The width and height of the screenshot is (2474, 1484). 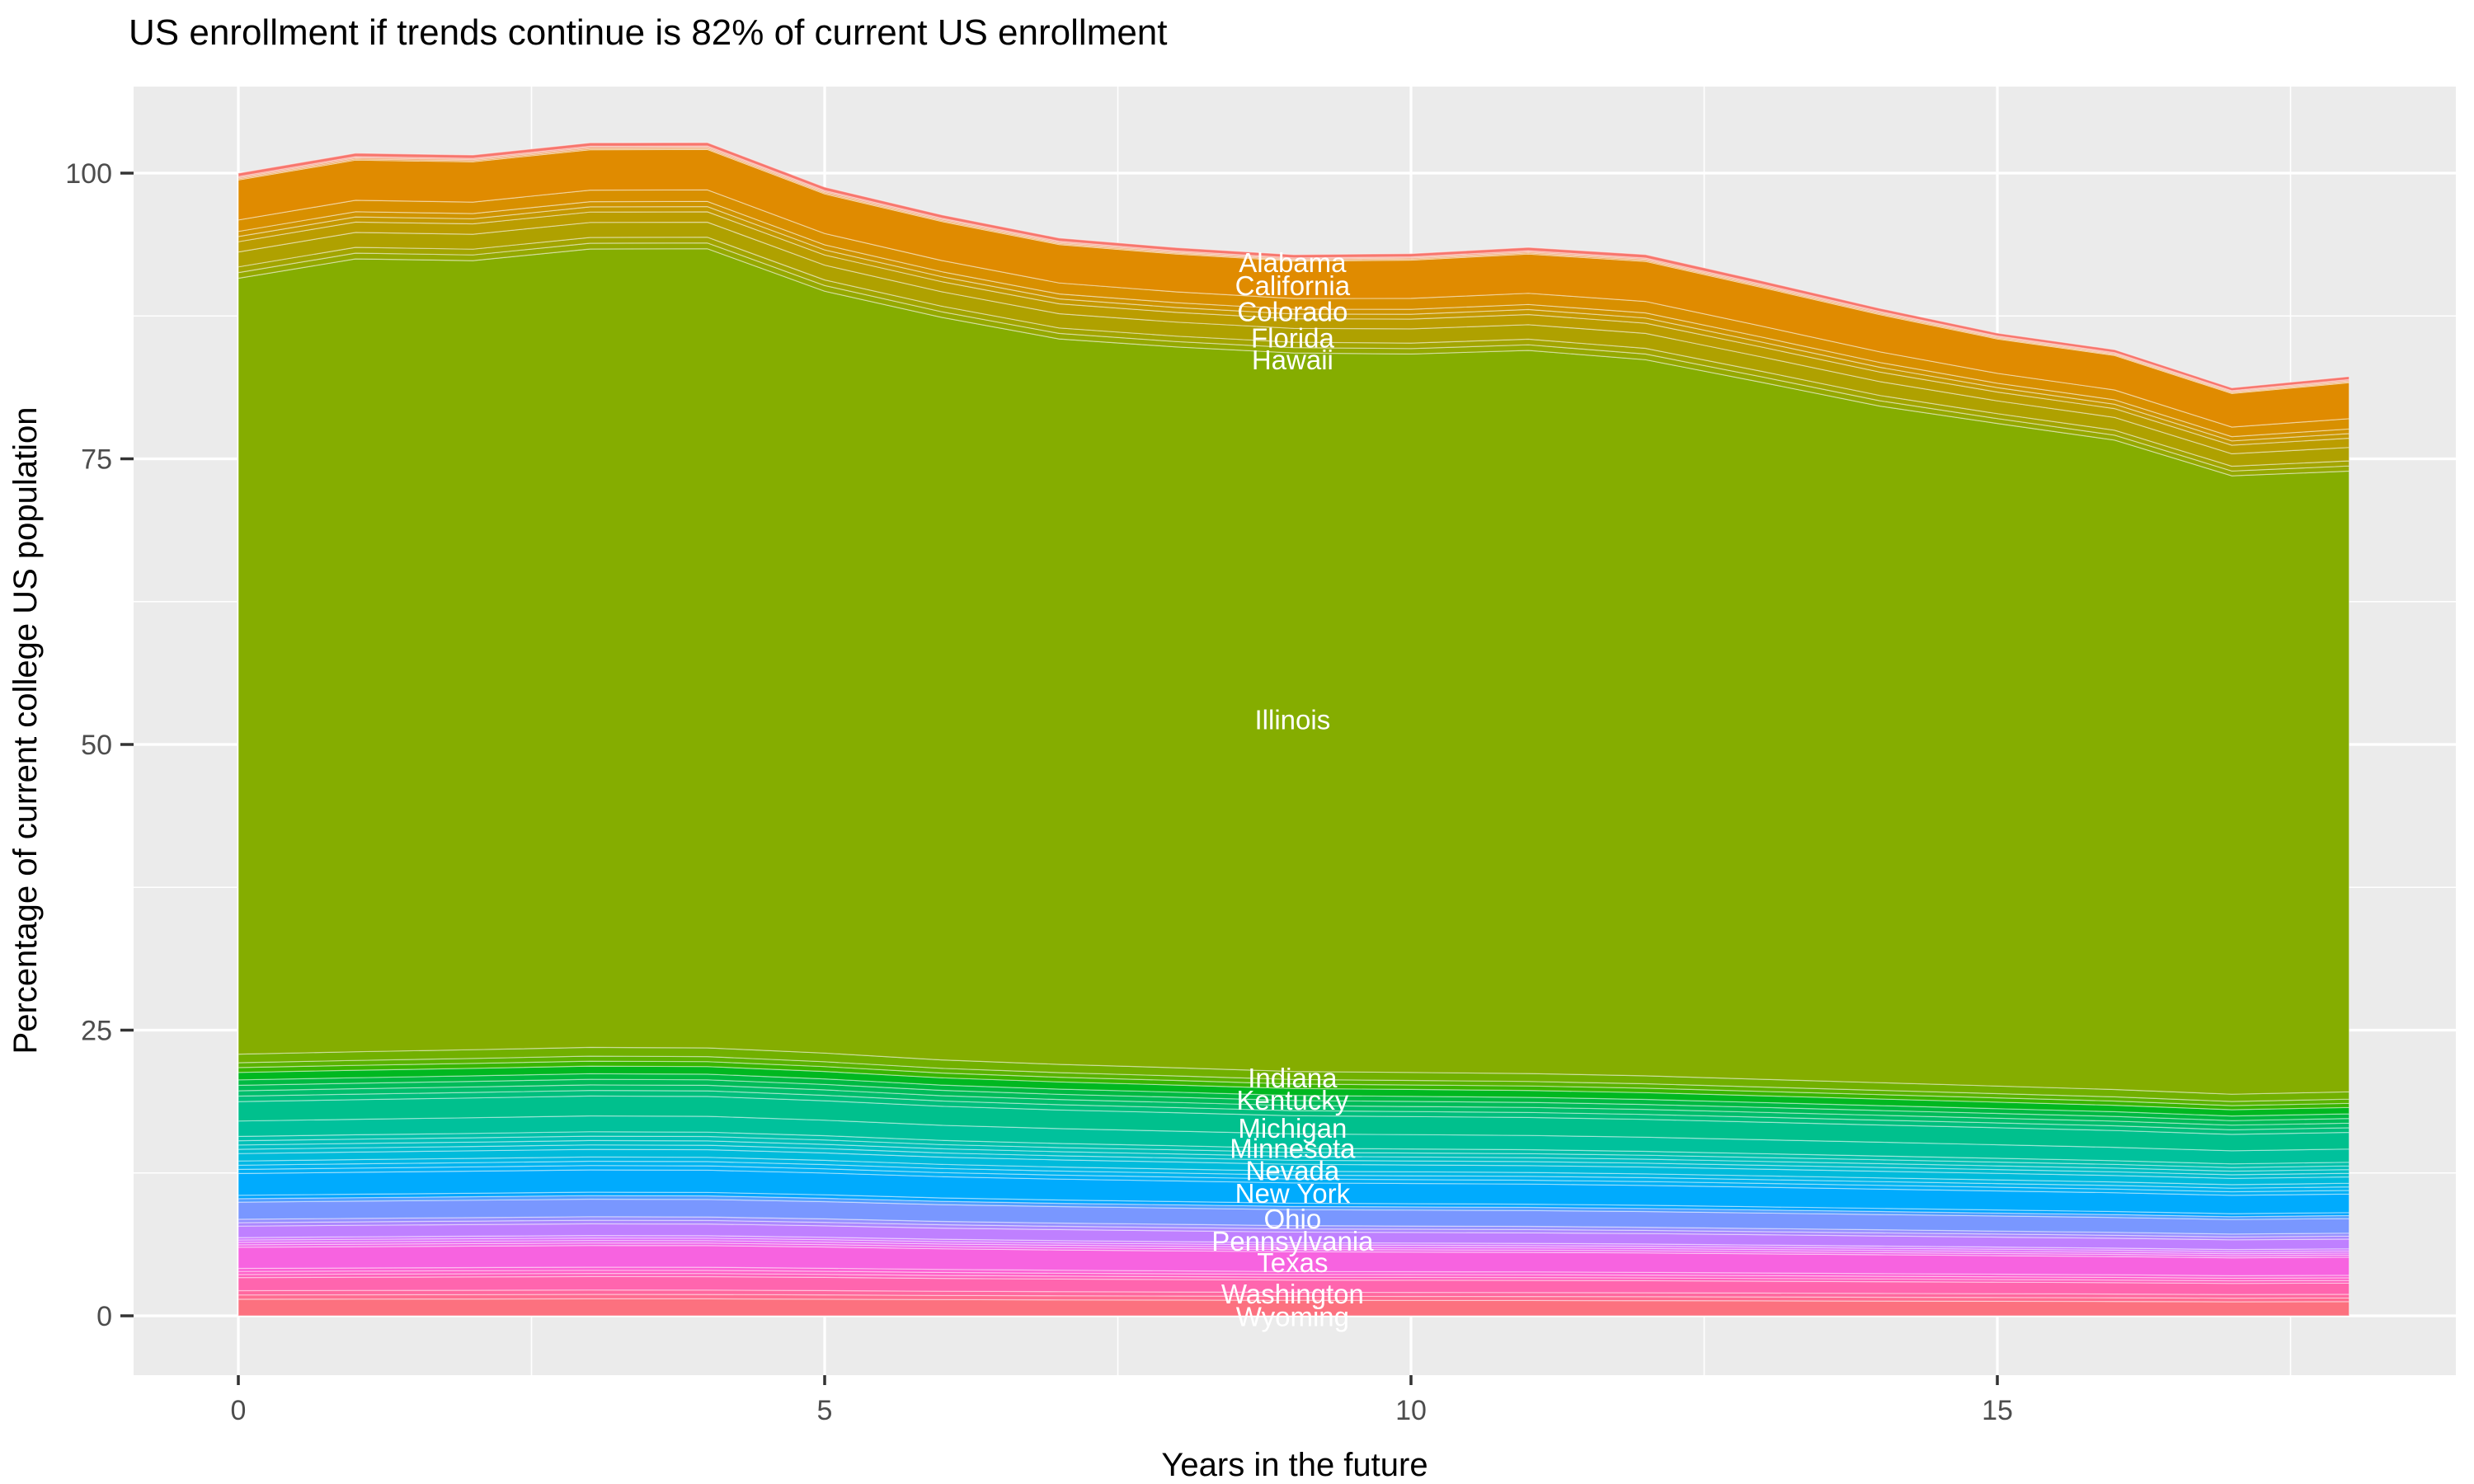 I want to click on state-label-minnesota: Minnesota, so click(x=1293, y=1148).